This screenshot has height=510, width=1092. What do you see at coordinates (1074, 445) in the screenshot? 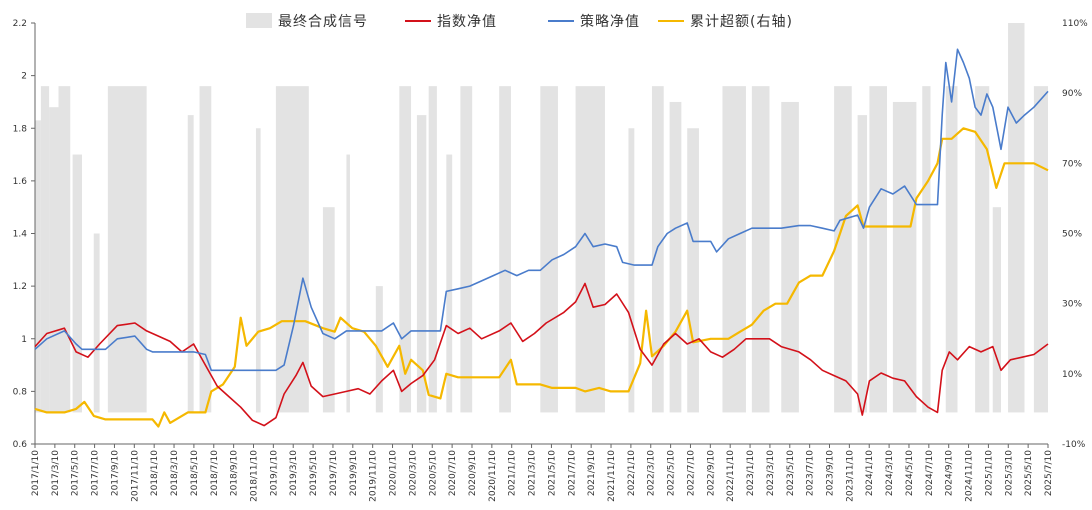
I see `y-right-tick-label: -10%` at bounding box center [1074, 445].